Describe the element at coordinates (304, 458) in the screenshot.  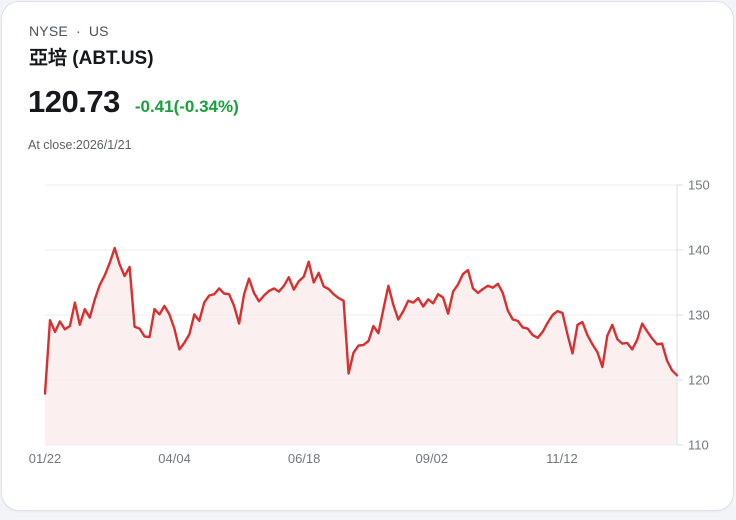
I see `x-axis-label: 06/18` at that location.